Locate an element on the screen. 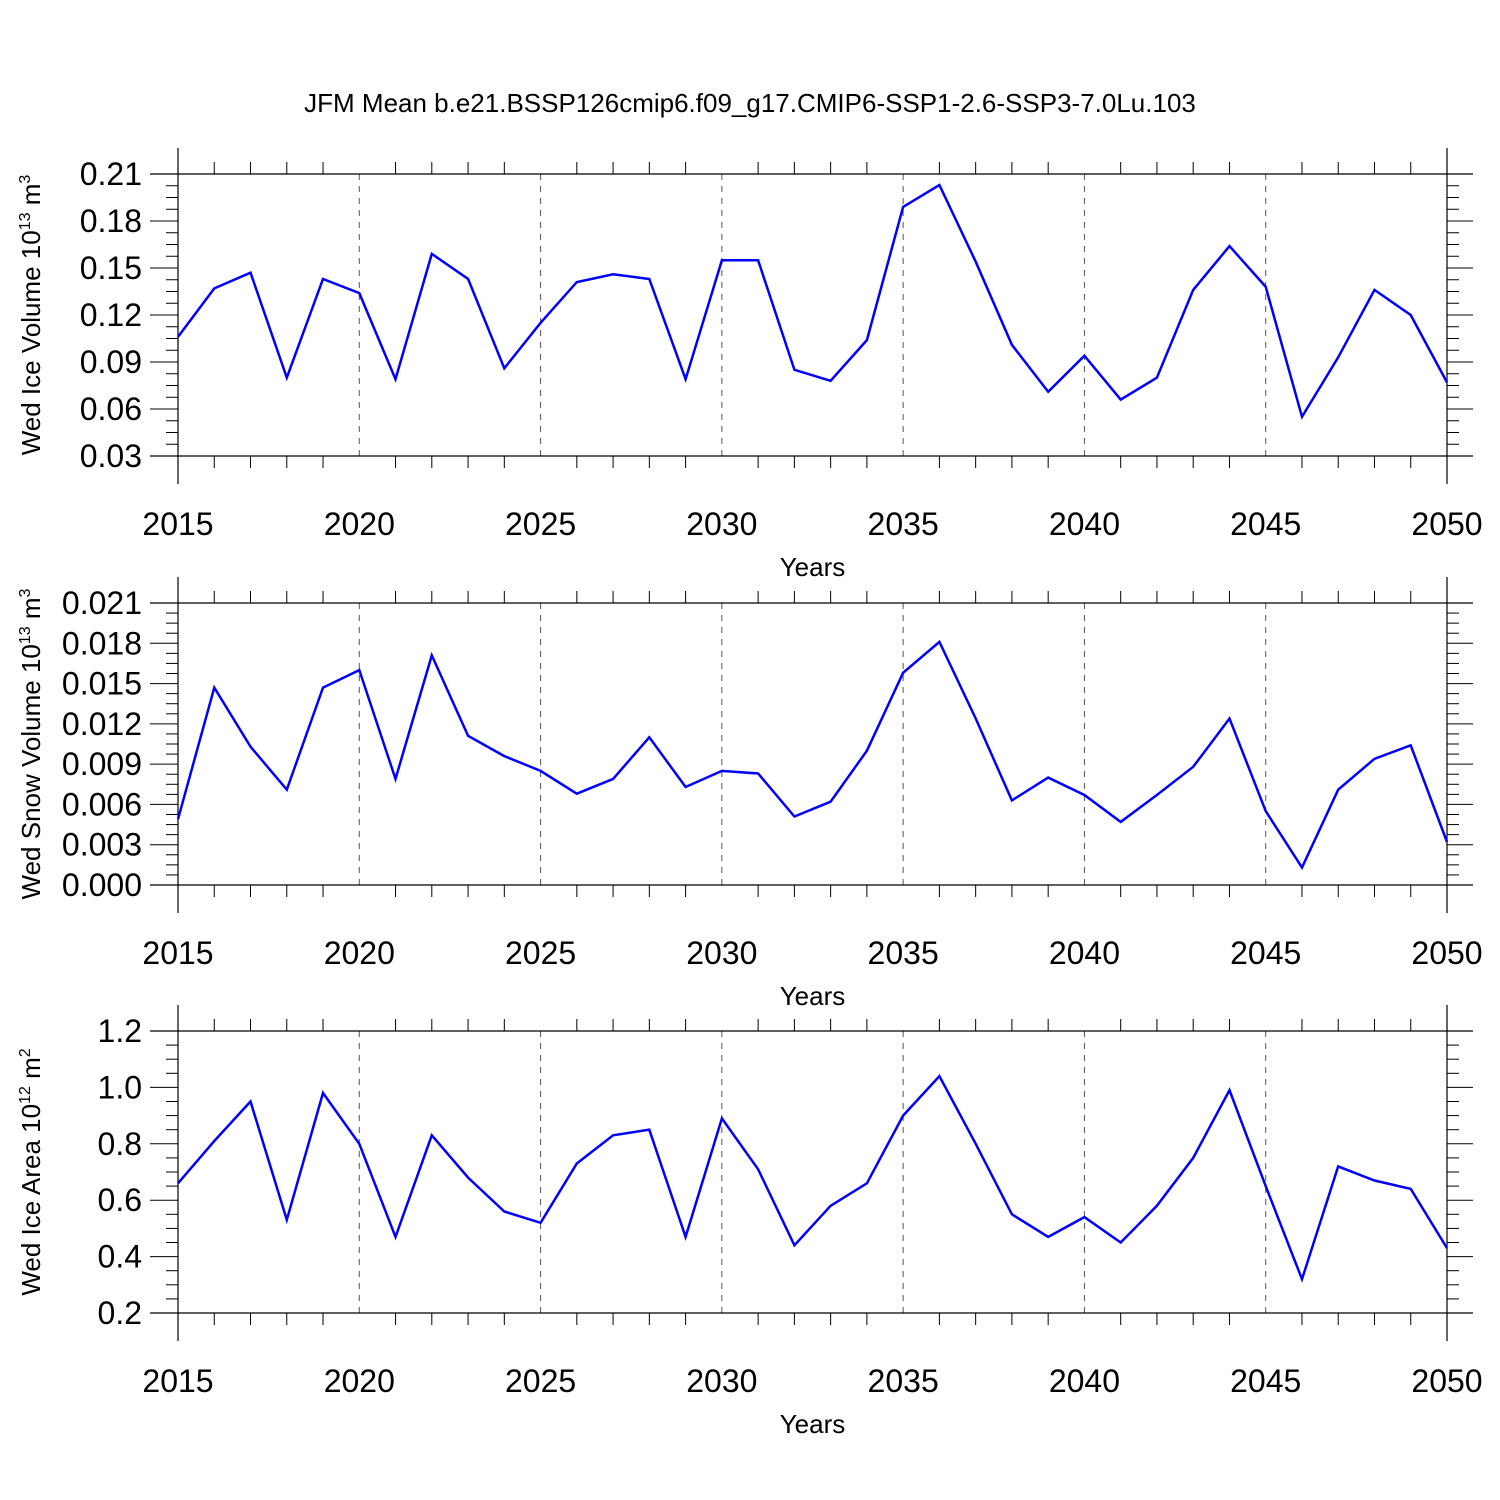 This screenshot has height=1500, width=1500. y-tick-label: 1.2 is located at coordinates (120, 1031).